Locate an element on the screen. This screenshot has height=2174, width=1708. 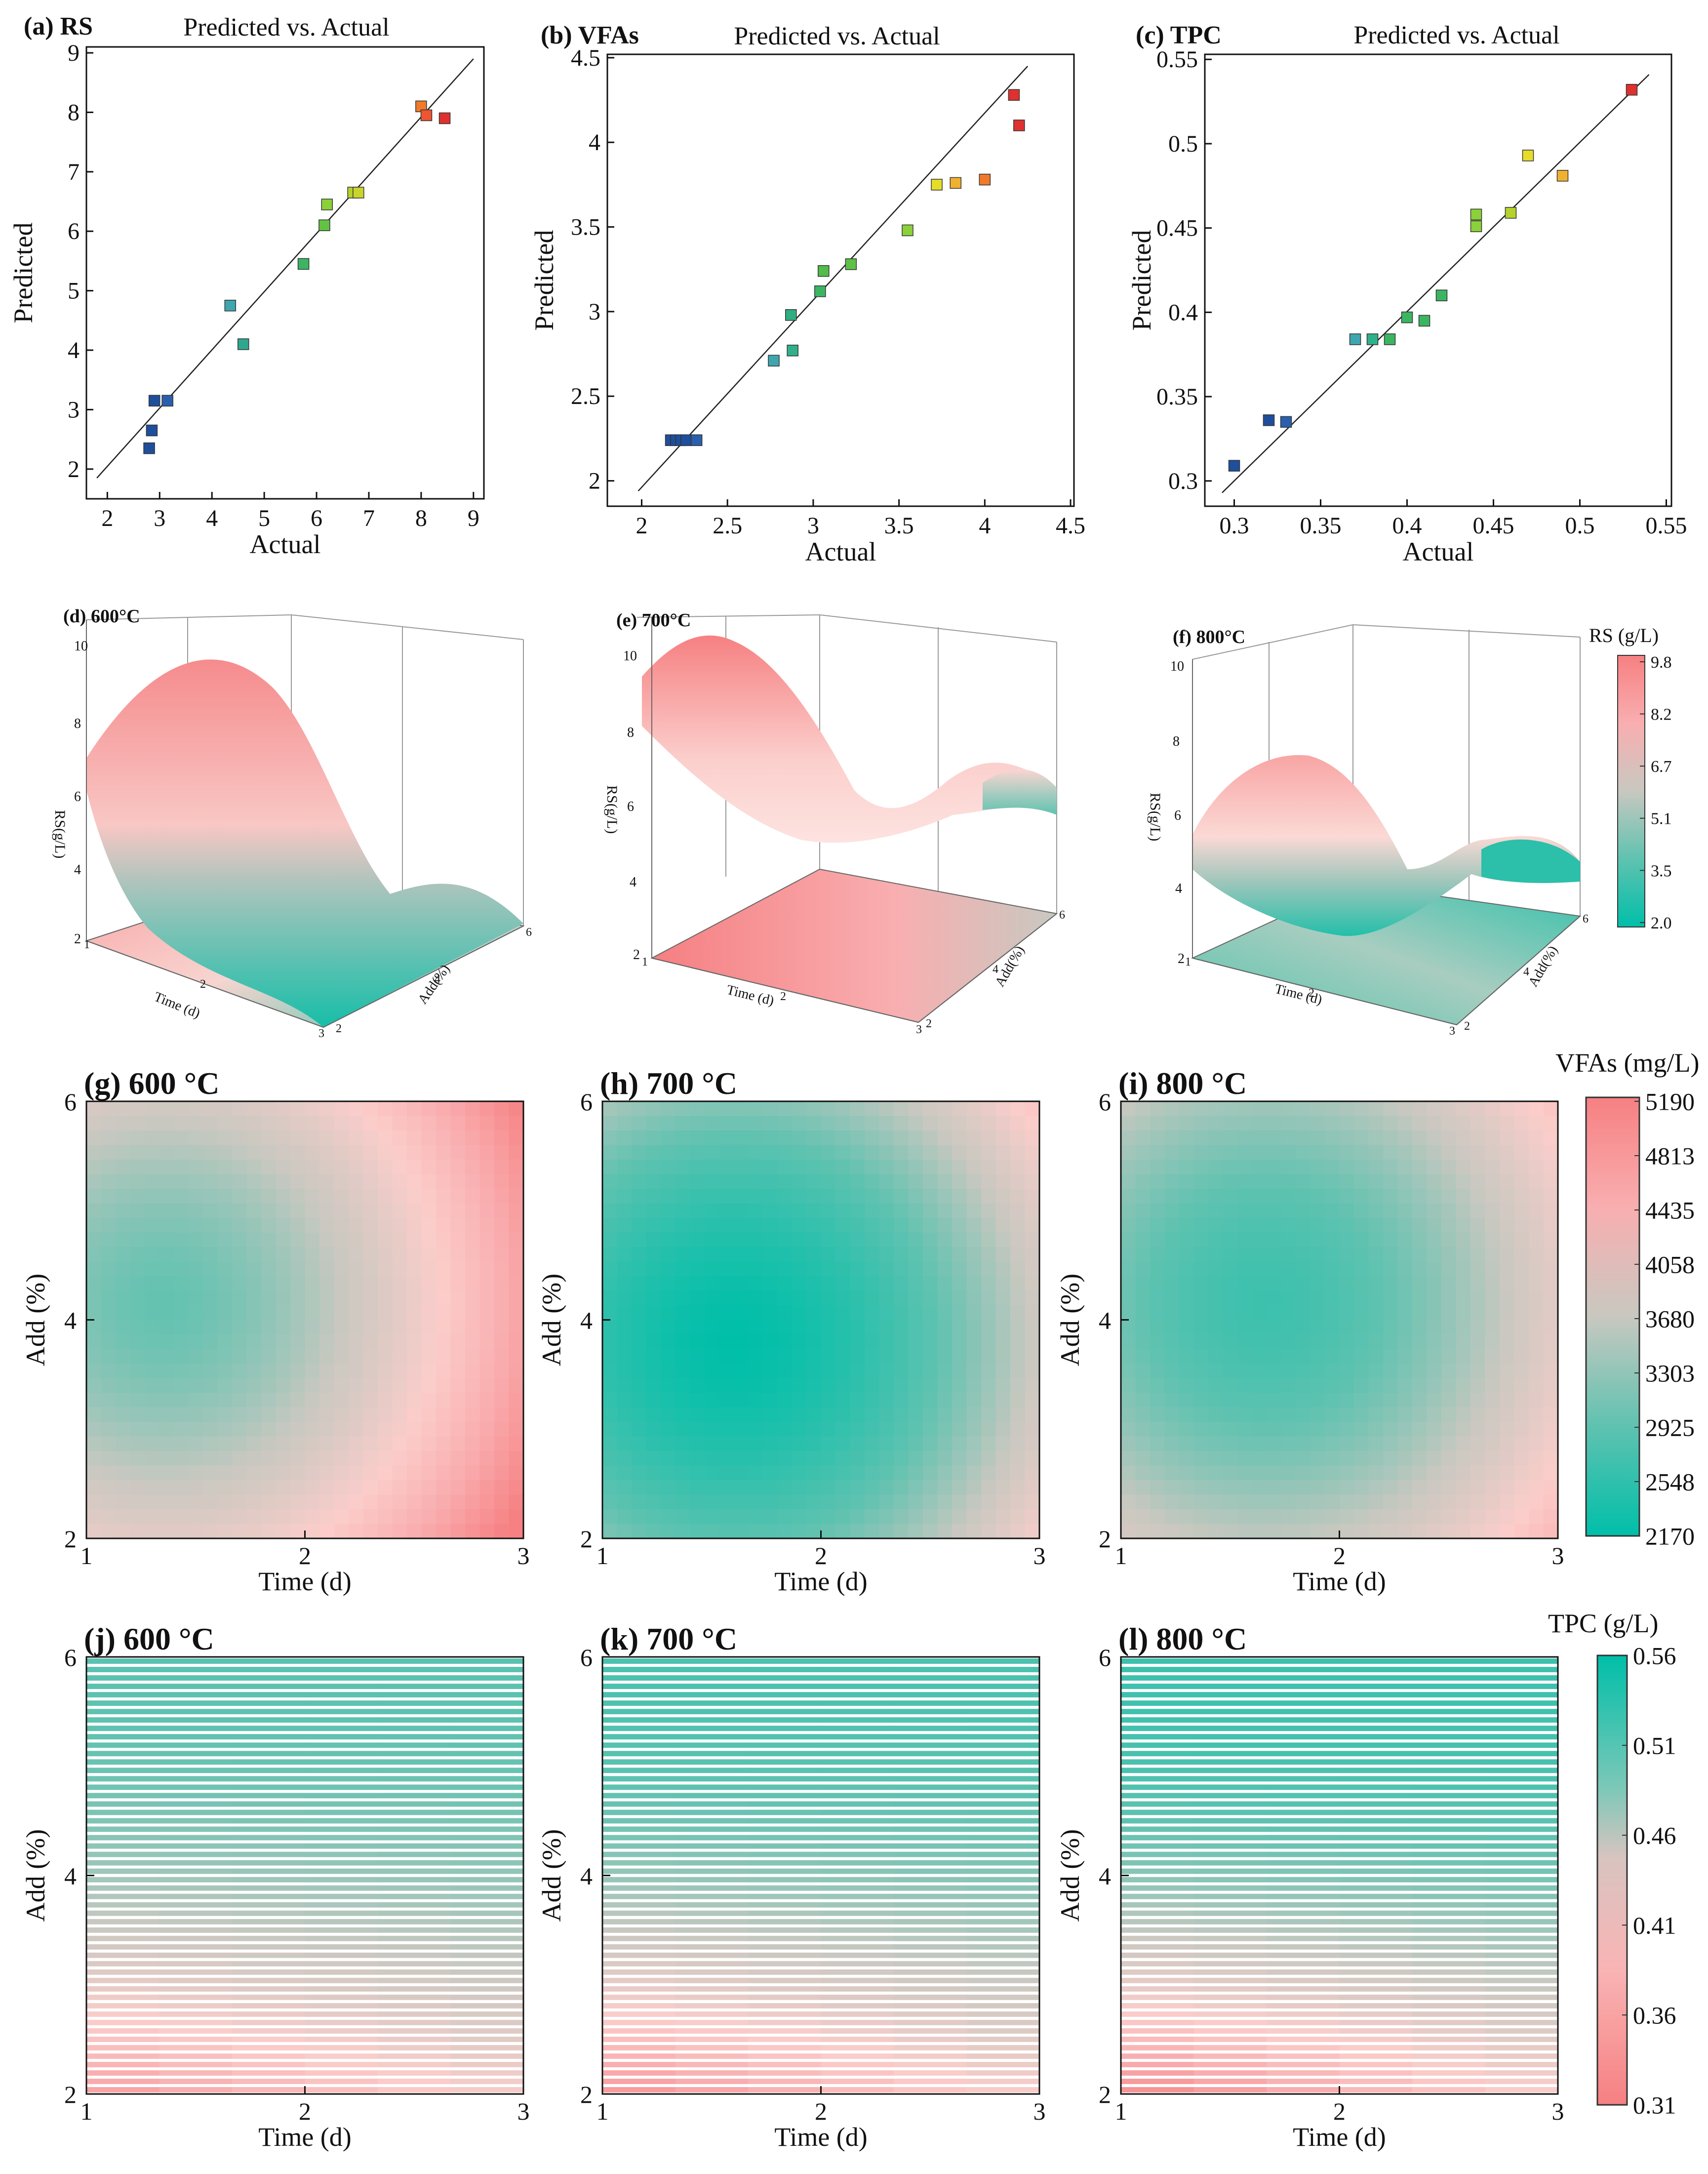
panel-k-ytick-label: 6 is located at coordinates (586, 1657).